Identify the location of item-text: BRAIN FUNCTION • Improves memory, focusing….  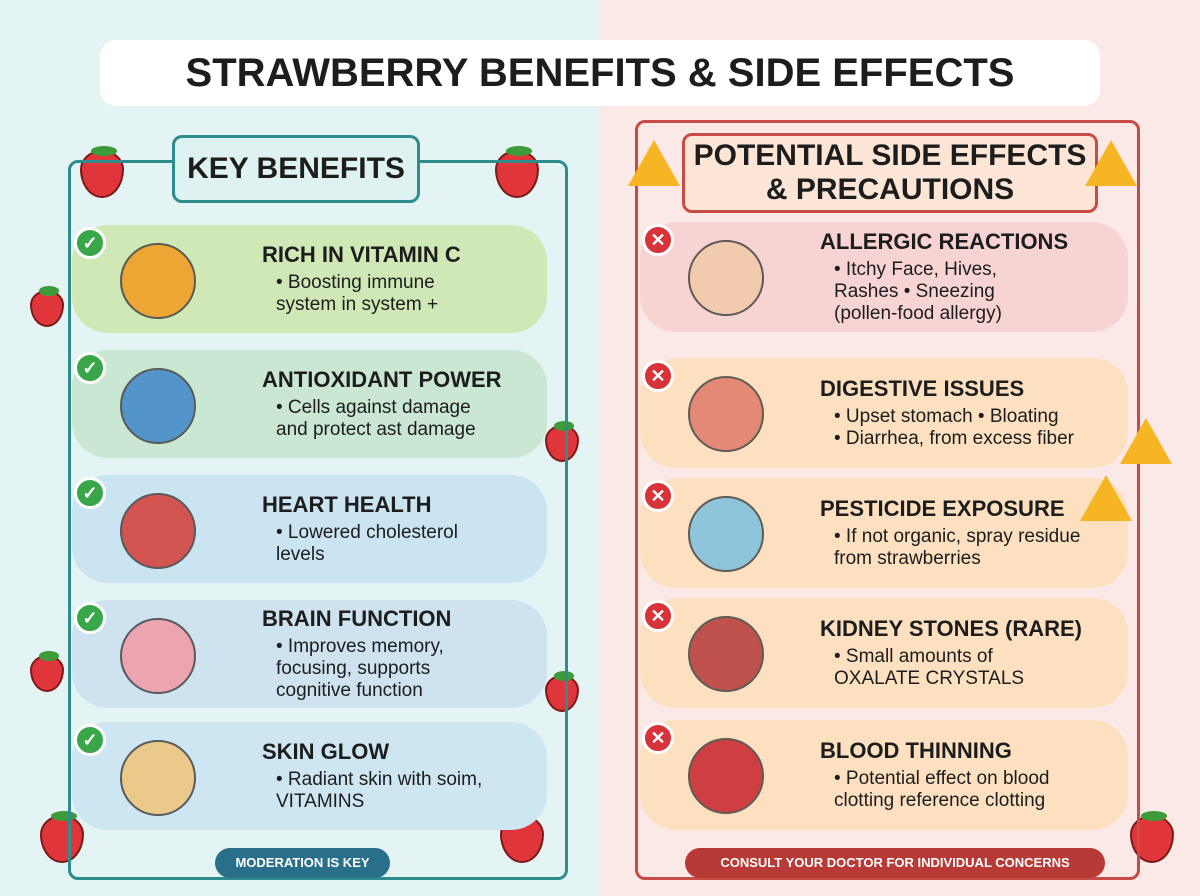
(374, 654).